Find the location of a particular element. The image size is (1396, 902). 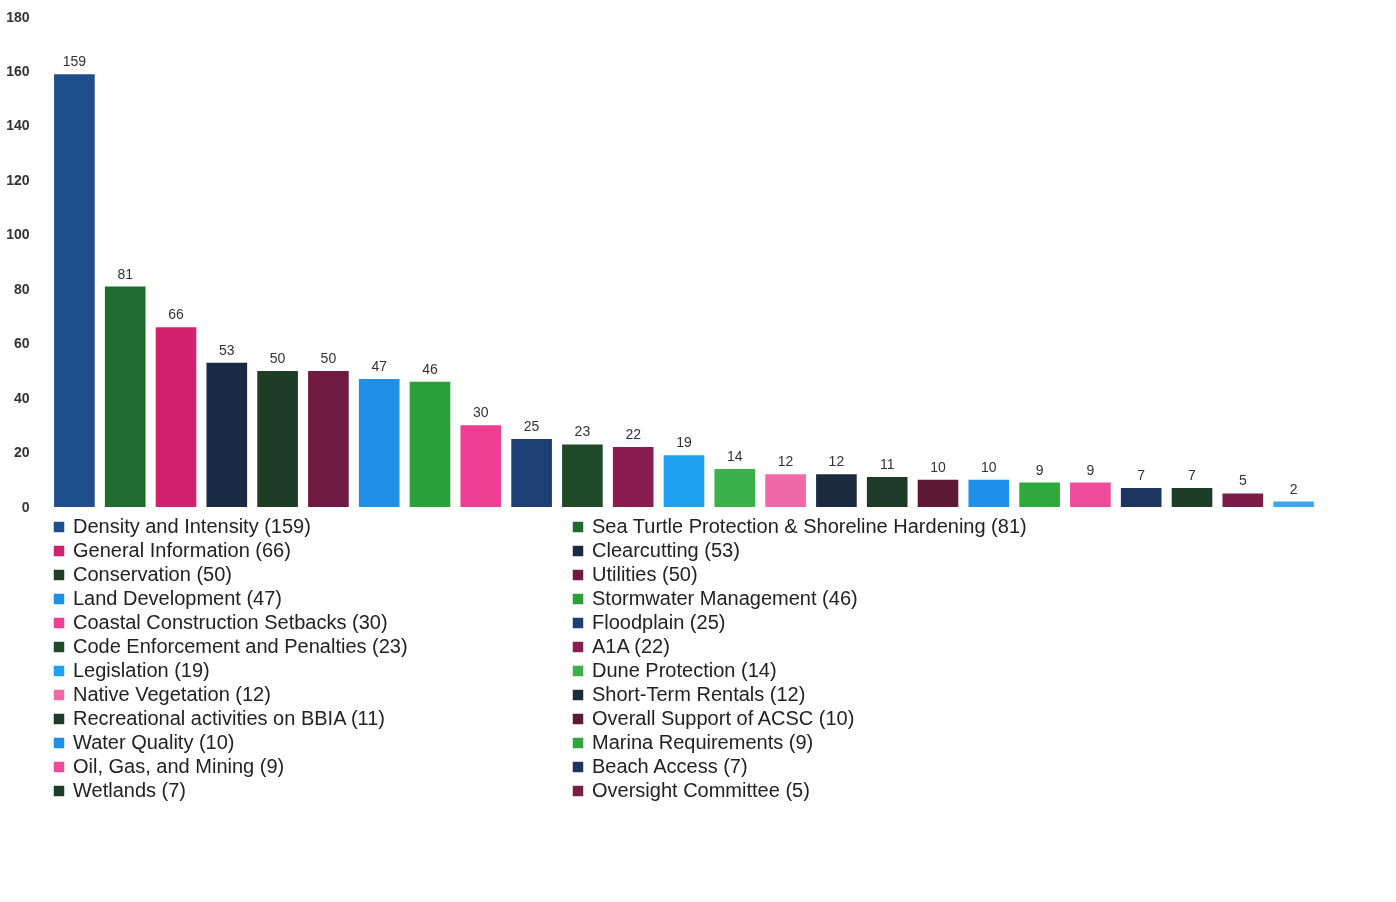

legend-label: Oil, Gas, and Mining (9) is located at coordinates (179, 766).